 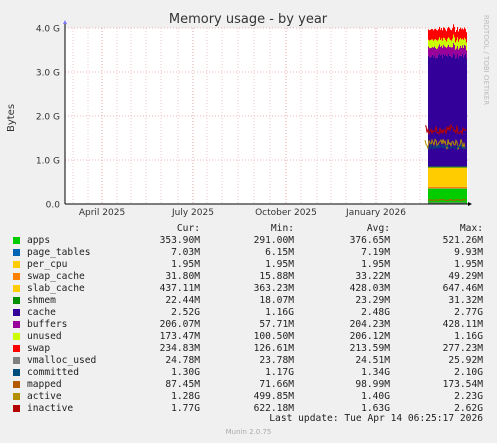 I want to click on legend-series-name: inactive, so click(x=50, y=408).